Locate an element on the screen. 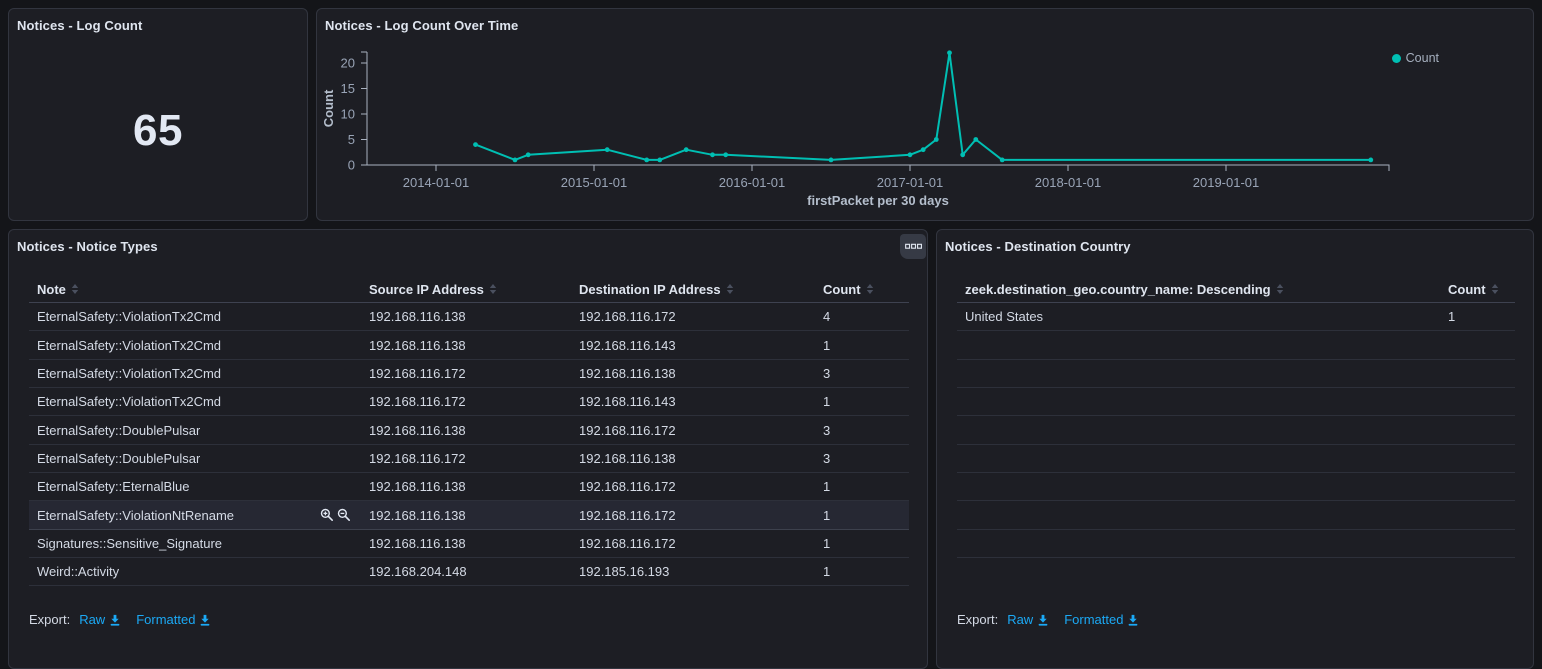 The height and width of the screenshot is (669, 1542). column-header-label: Note is located at coordinates (51, 289).